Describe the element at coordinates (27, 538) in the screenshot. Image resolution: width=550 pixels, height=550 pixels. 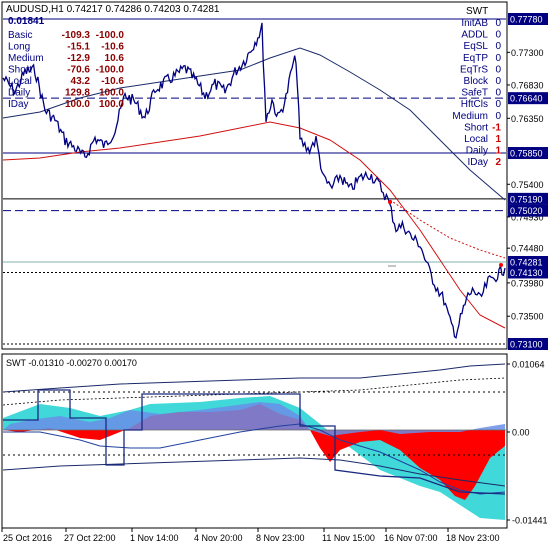
I see `time-label: 25 Oct 2016` at that location.